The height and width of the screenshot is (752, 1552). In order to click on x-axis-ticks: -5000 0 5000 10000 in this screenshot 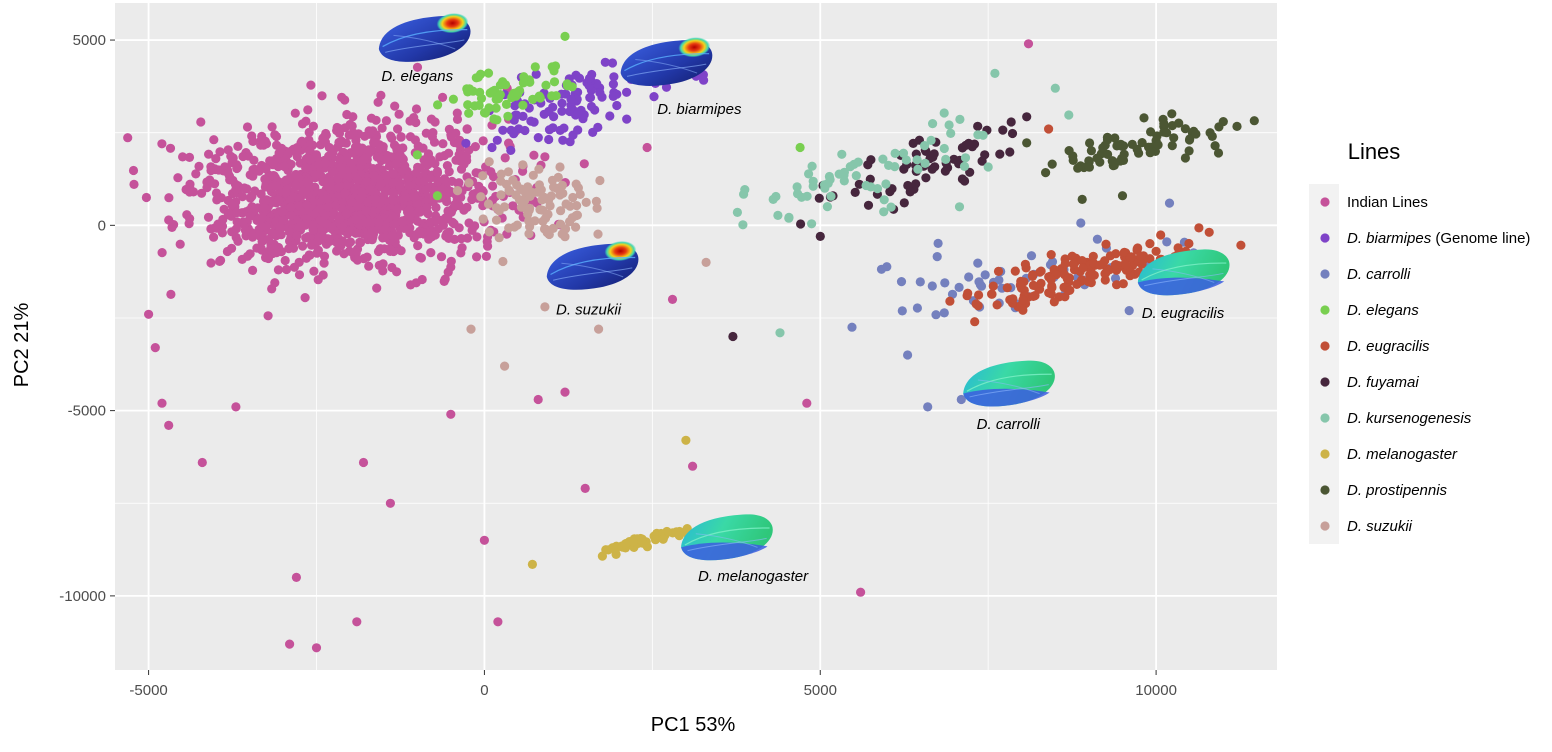, I will do `click(653, 684)`.